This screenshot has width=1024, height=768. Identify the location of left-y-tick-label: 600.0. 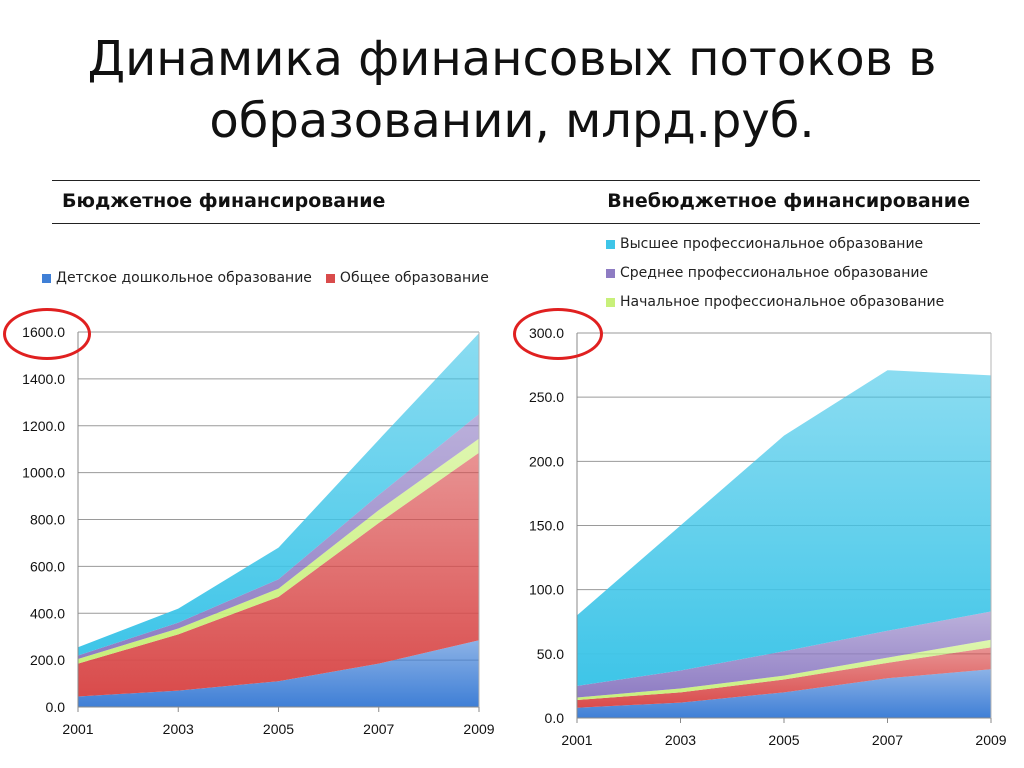
(47, 566).